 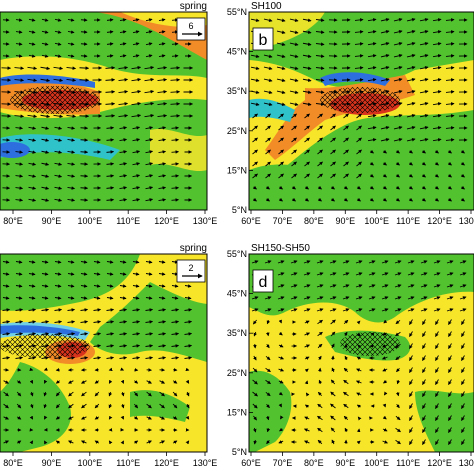 I want to click on x-tick-label: 80°E, so click(x=314, y=463).